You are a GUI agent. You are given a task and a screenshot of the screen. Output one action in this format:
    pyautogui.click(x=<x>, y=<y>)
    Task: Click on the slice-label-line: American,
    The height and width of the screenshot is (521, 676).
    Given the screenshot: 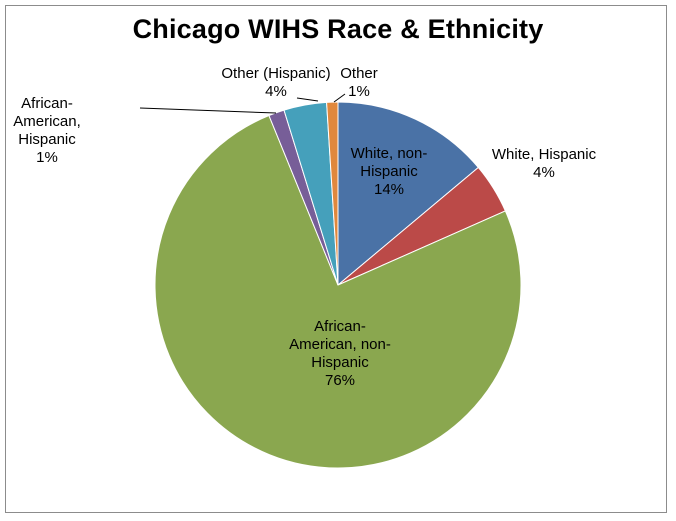 What is the action you would take?
    pyautogui.click(x=47, y=121)
    